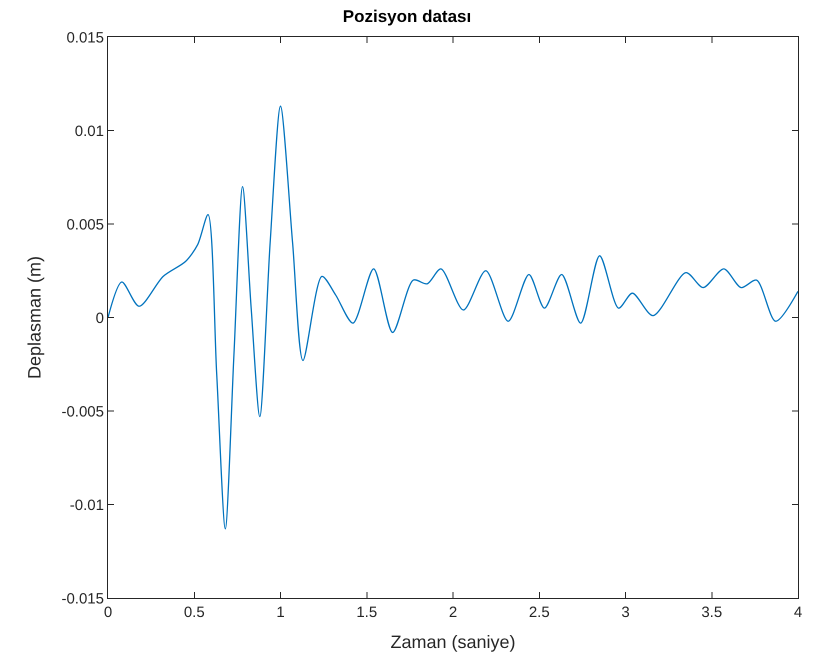 The width and height of the screenshot is (814, 668). I want to click on x-tick-label: 2, so click(453, 612).